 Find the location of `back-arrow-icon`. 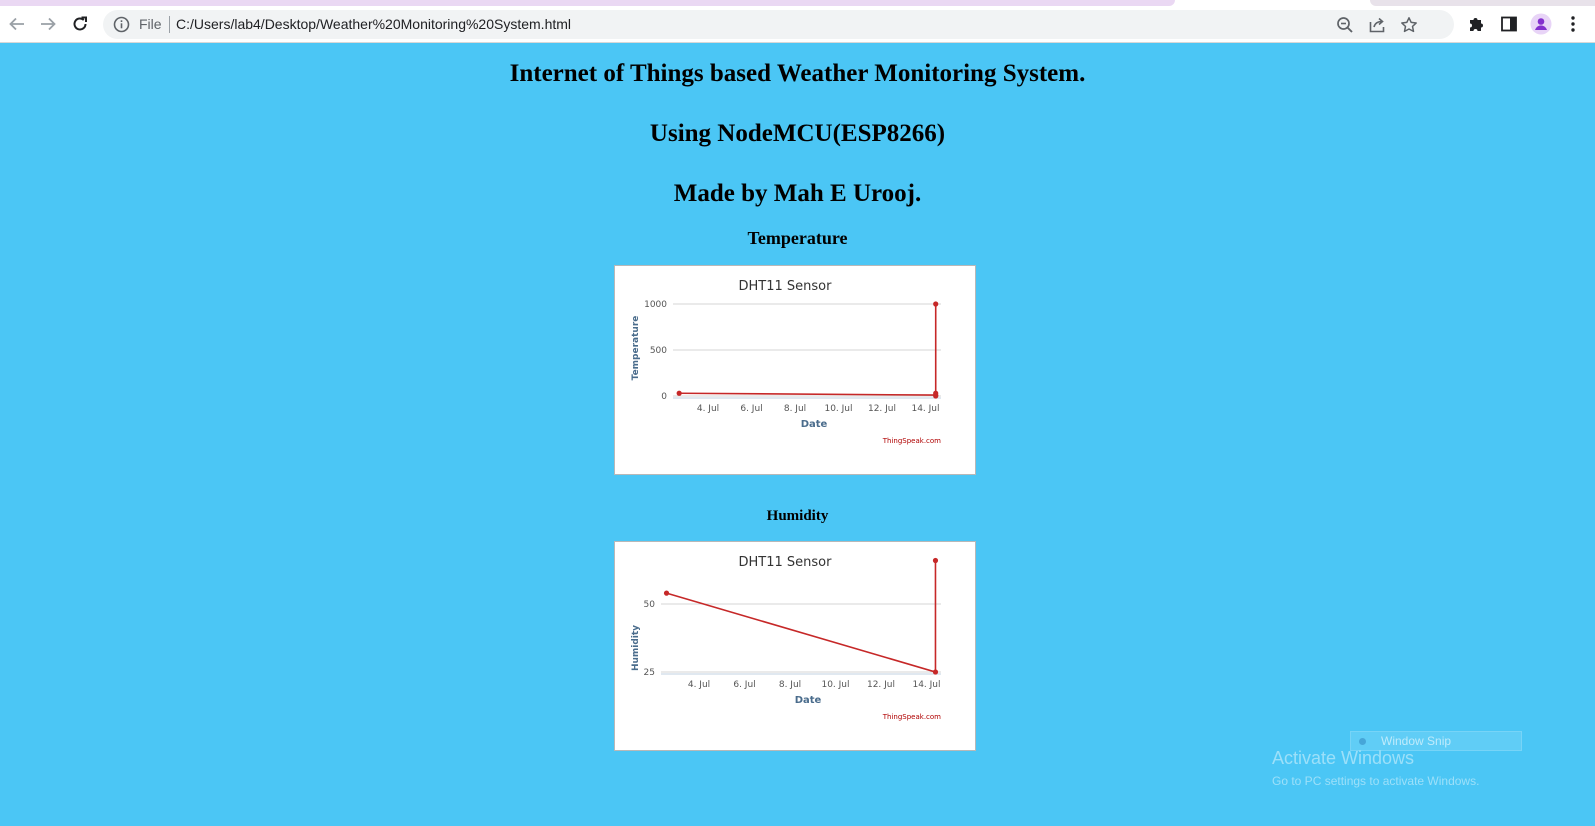

back-arrow-icon is located at coordinates (16, 24).